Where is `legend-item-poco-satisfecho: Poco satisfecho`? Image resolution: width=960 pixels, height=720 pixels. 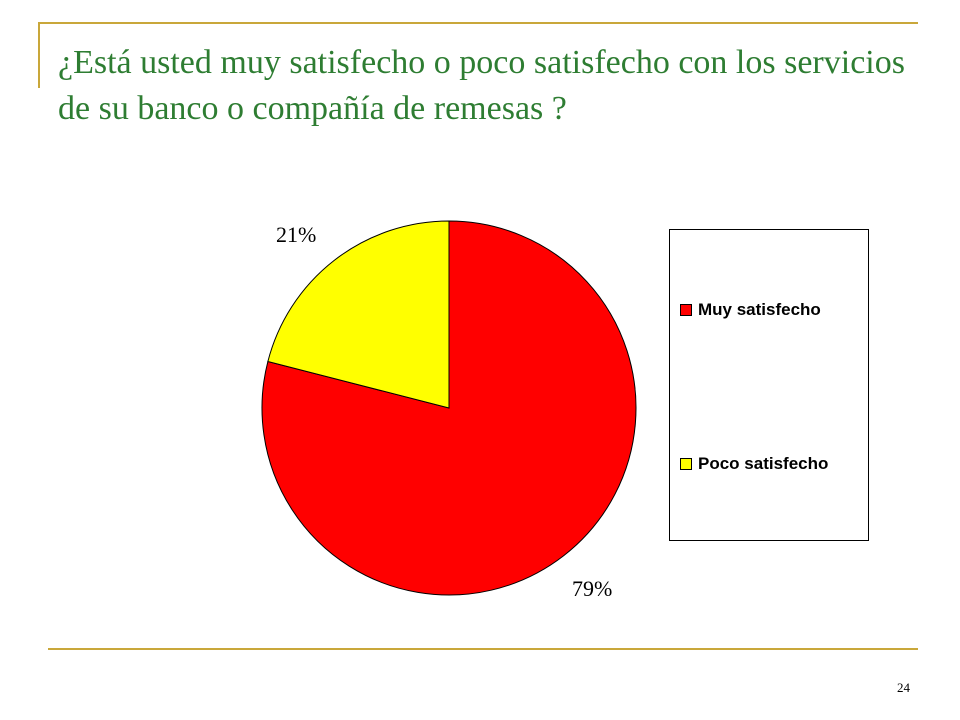 legend-item-poco-satisfecho: Poco satisfecho is located at coordinates (754, 464).